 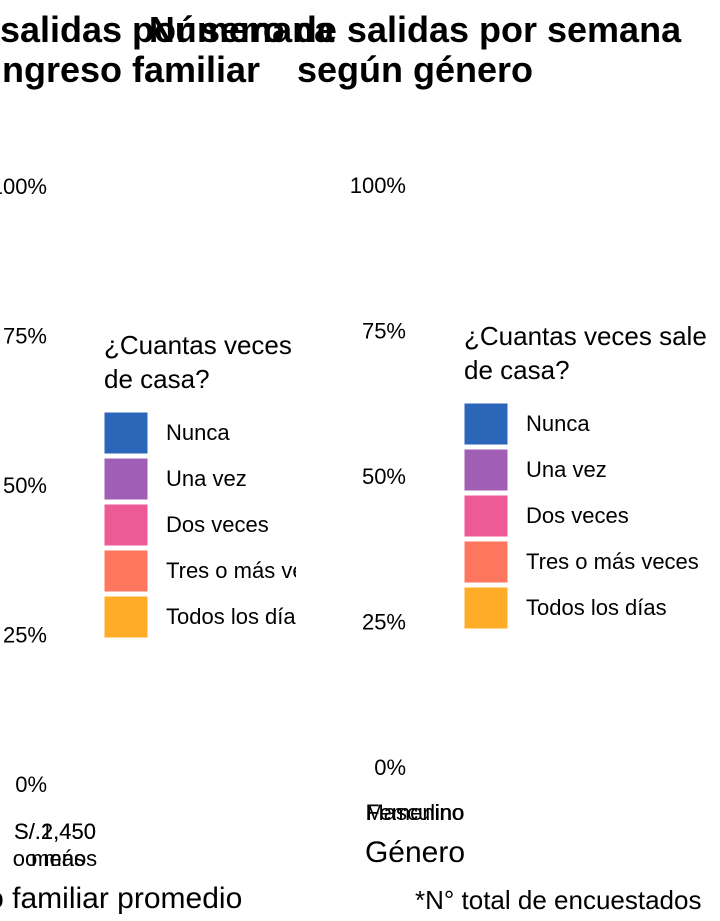 I want to click on x-tick-label: S/.2,450 o más, so click(x=55, y=845).